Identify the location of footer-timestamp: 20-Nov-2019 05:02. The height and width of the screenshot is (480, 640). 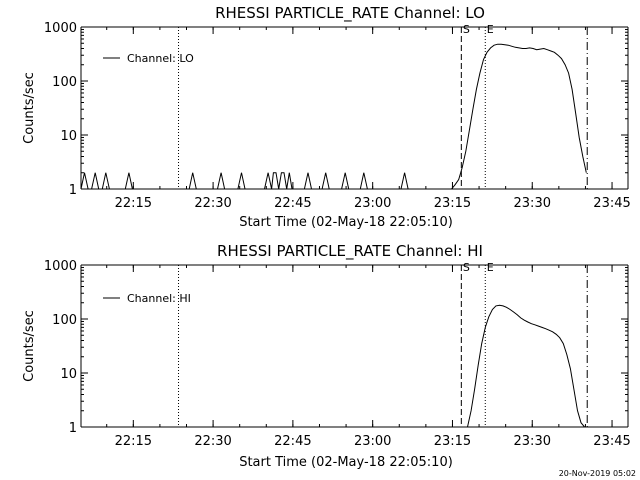
(597, 473).